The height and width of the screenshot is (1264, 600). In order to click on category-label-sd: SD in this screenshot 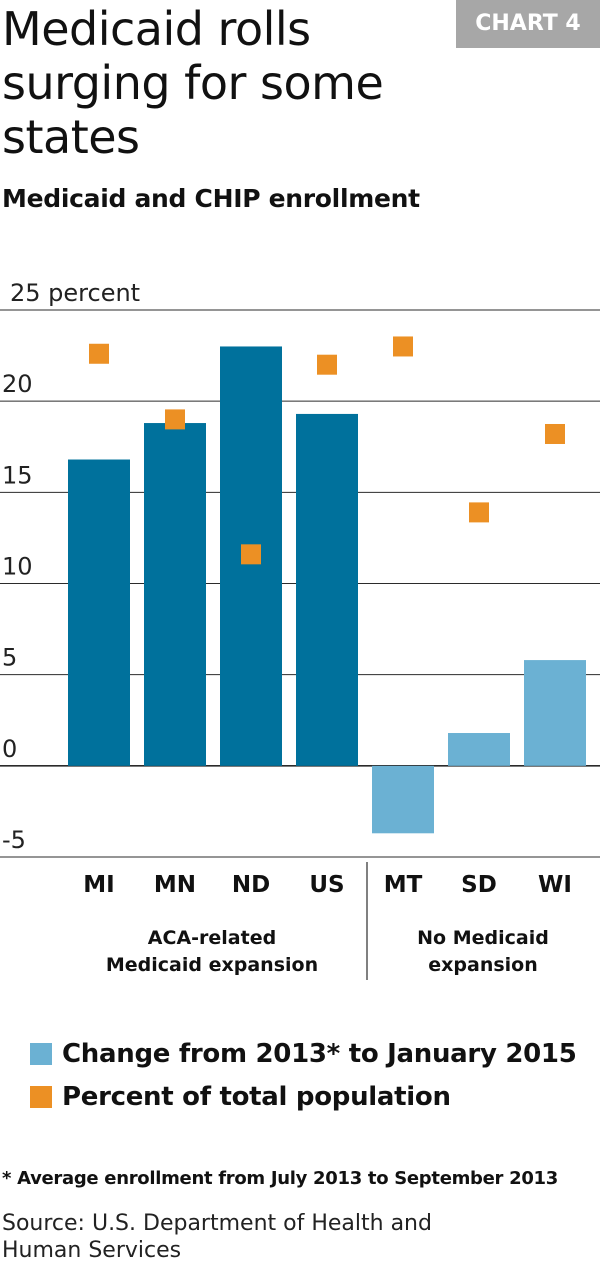, I will do `click(479, 885)`.